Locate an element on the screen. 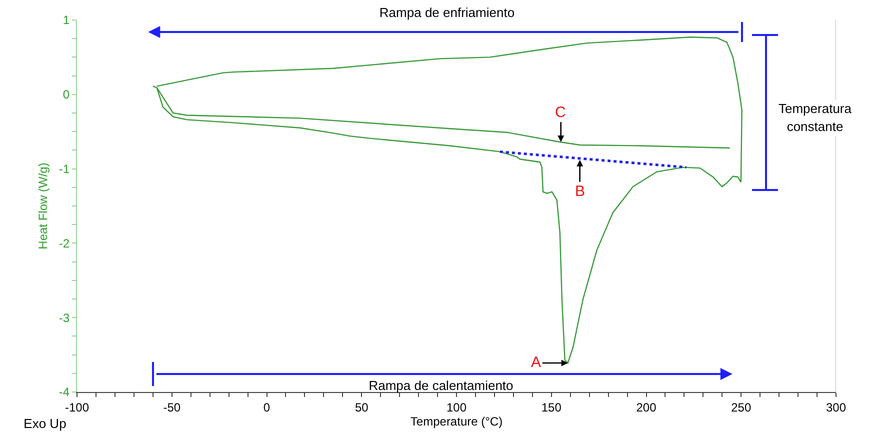 This screenshot has width=892, height=434. y-tick-label: -4 is located at coordinates (64, 392).